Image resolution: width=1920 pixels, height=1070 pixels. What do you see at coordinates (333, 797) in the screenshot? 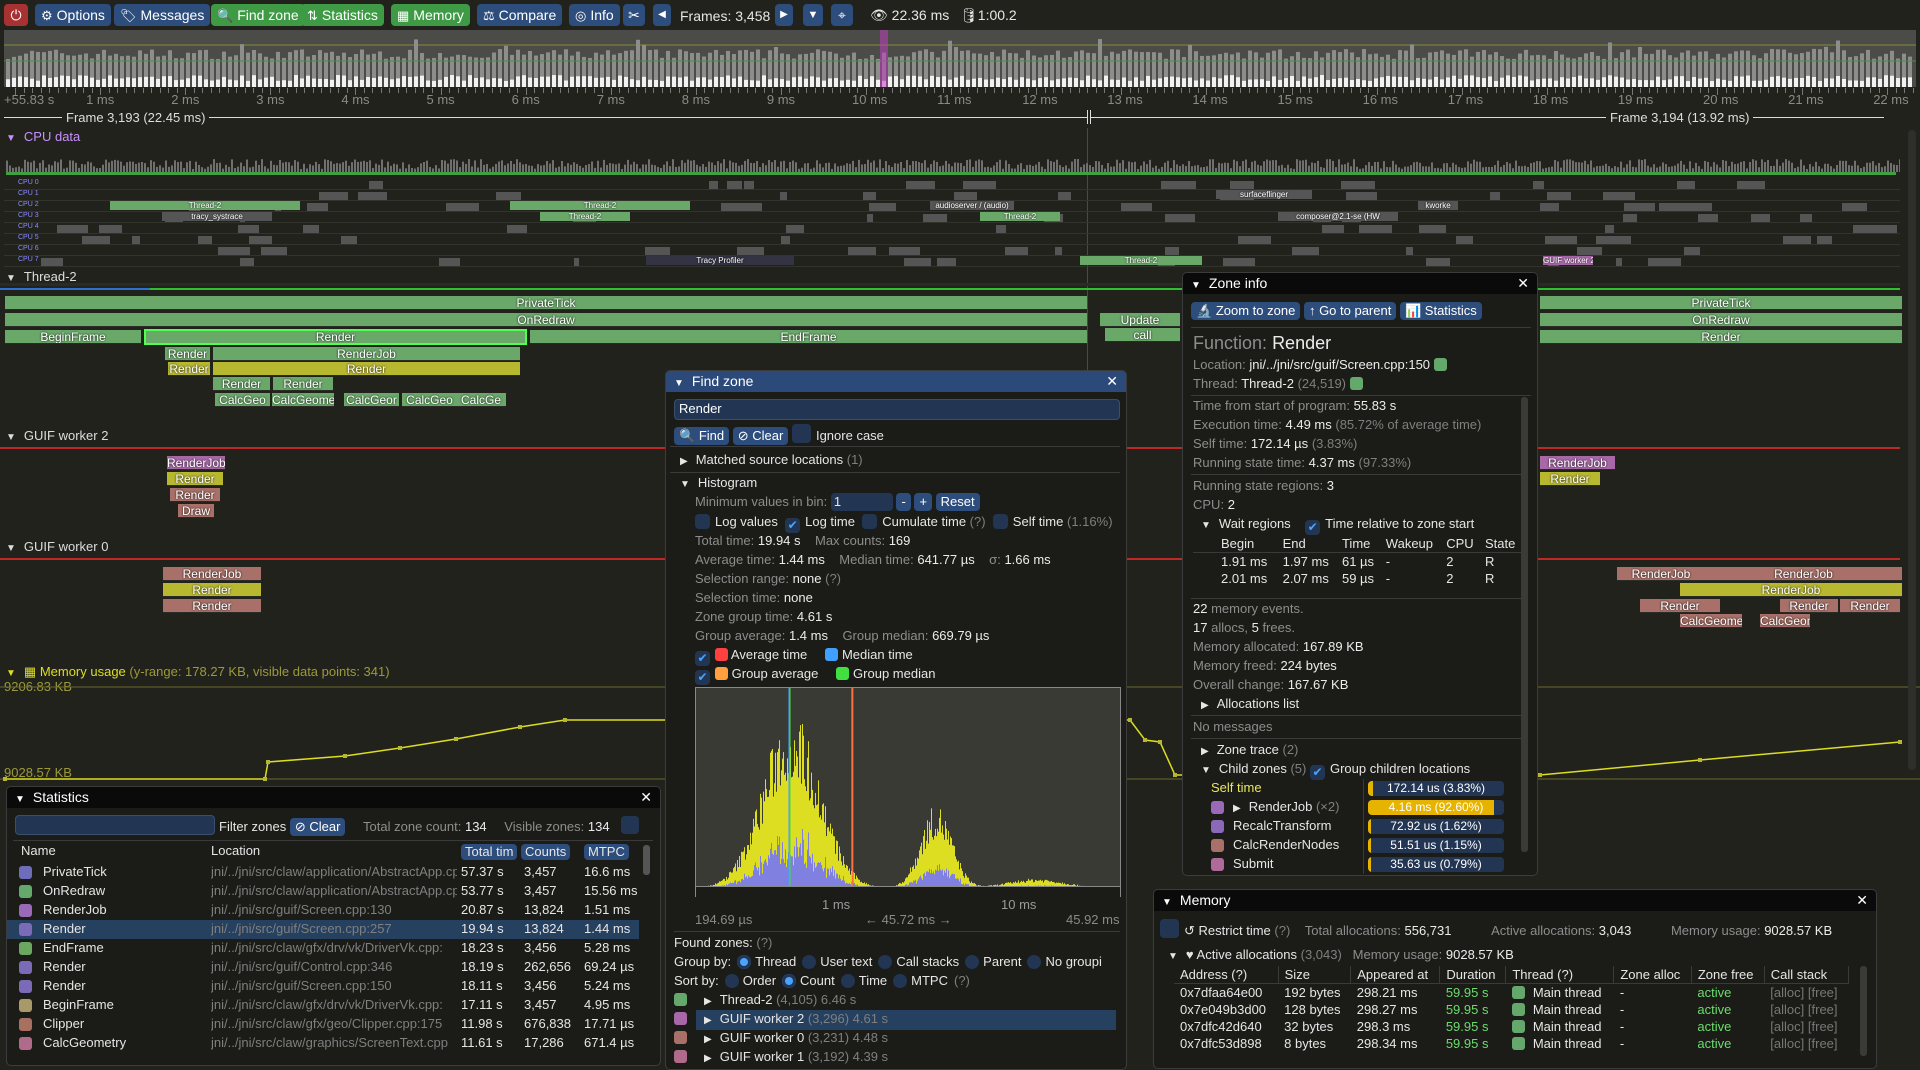
I see `statistics-titlebar: ▼Statistics✕` at bounding box center [333, 797].